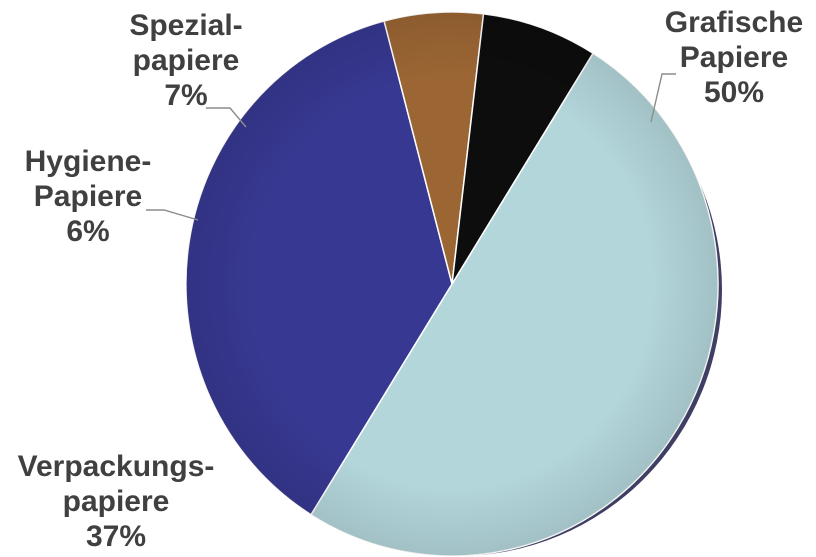 The image size is (816, 557). What do you see at coordinates (734, 22) in the screenshot?
I see `slice-label-line-grafische-0: Grafische` at bounding box center [734, 22].